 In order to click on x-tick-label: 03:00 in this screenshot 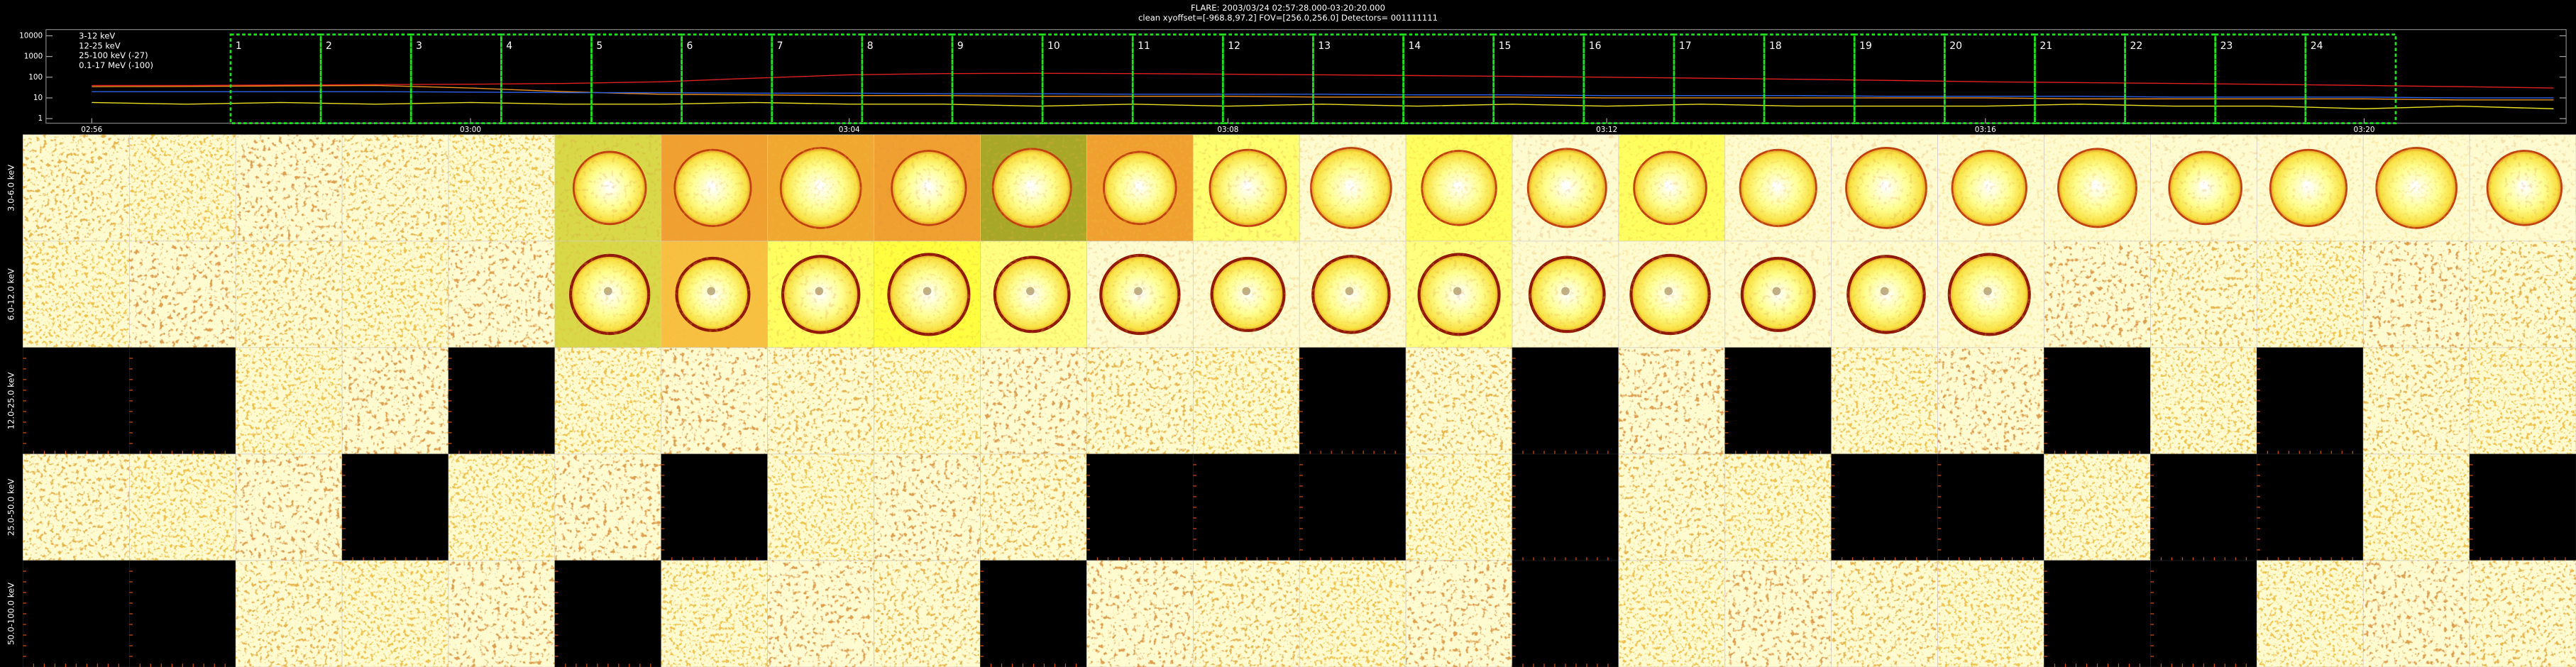, I will do `click(470, 130)`.